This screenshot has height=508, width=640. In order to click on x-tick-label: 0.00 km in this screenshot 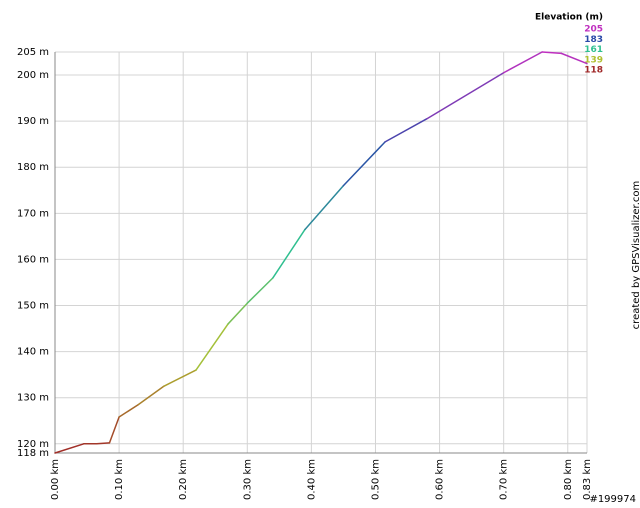, I will do `click(55, 479)`.